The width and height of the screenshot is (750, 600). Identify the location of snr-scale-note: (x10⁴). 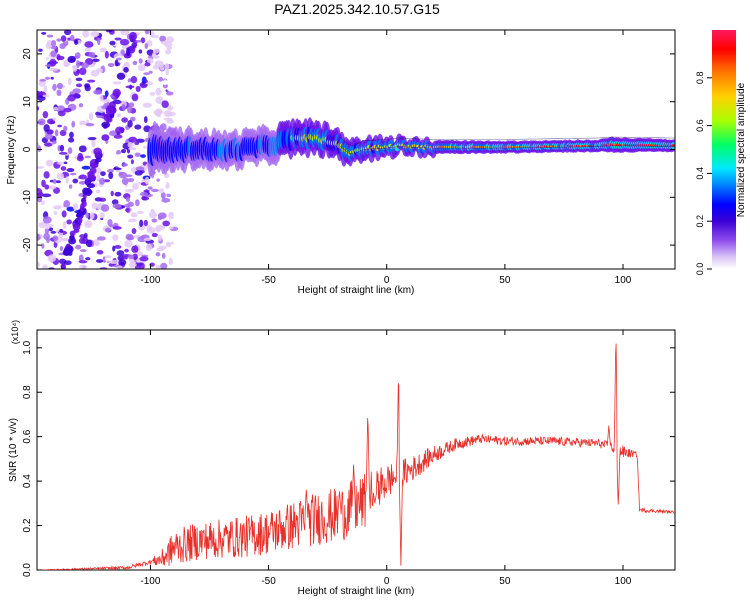
(15, 332).